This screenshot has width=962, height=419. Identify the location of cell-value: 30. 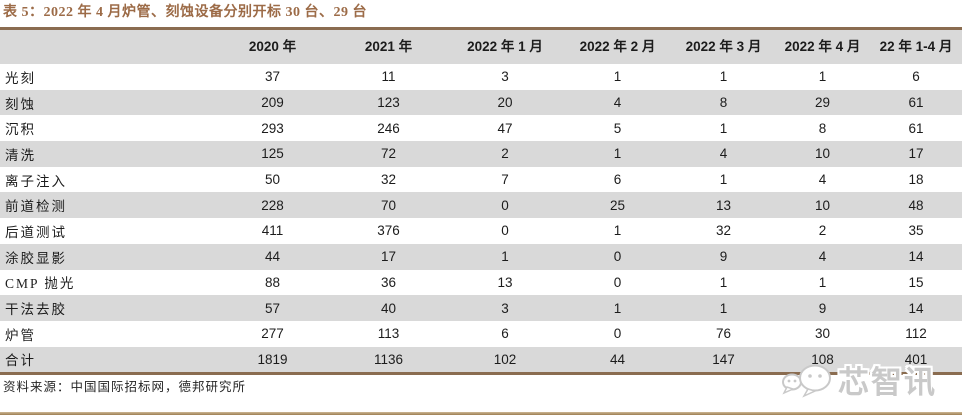
(822, 334).